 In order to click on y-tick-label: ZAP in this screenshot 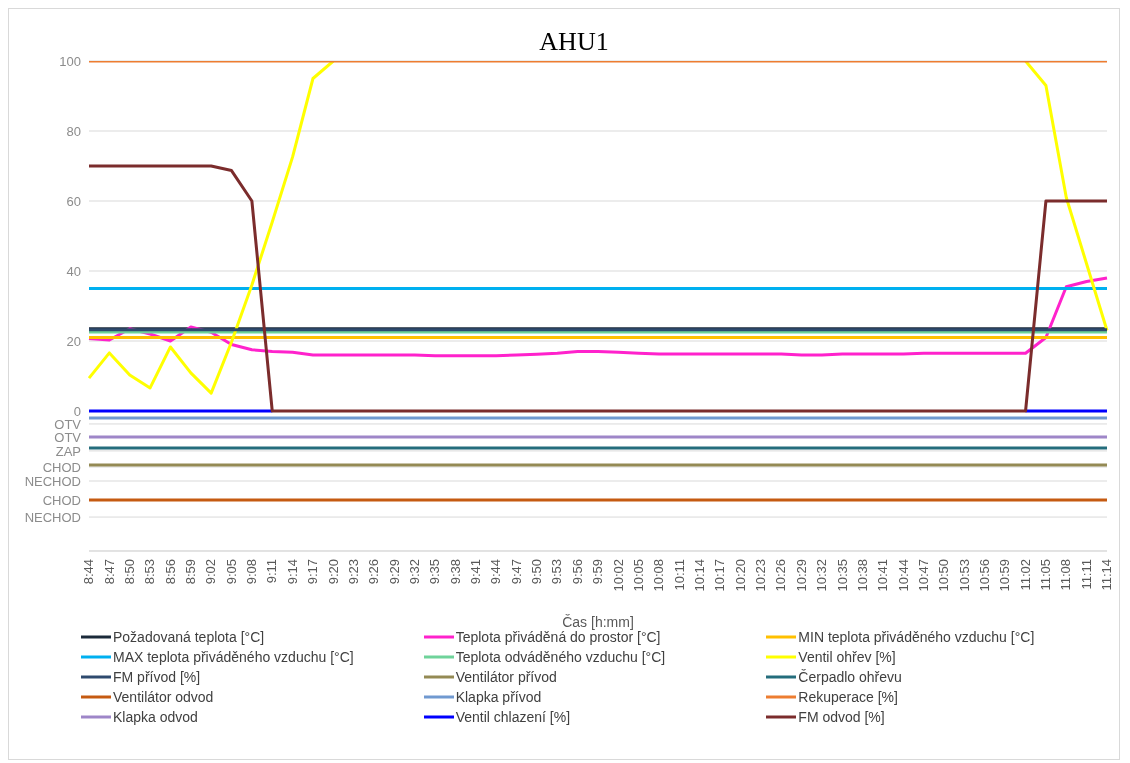, I will do `click(68, 451)`.